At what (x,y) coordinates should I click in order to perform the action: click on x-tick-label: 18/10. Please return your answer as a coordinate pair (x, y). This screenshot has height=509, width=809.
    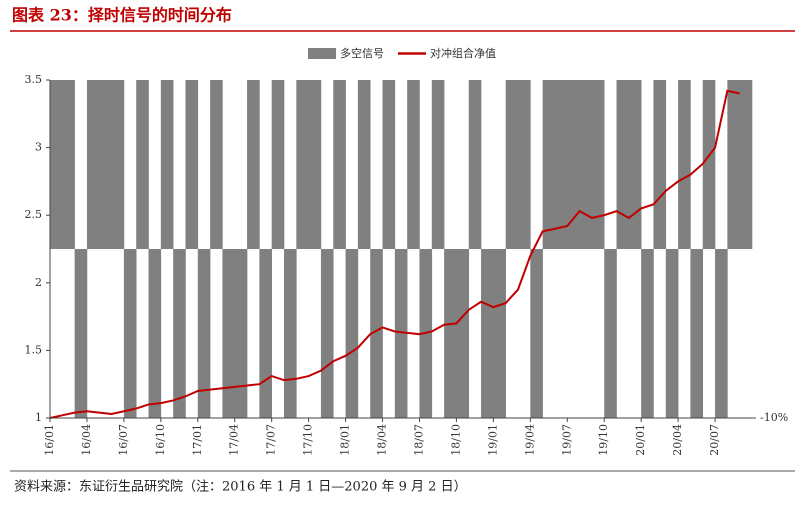
    Looking at the image, I should click on (455, 440).